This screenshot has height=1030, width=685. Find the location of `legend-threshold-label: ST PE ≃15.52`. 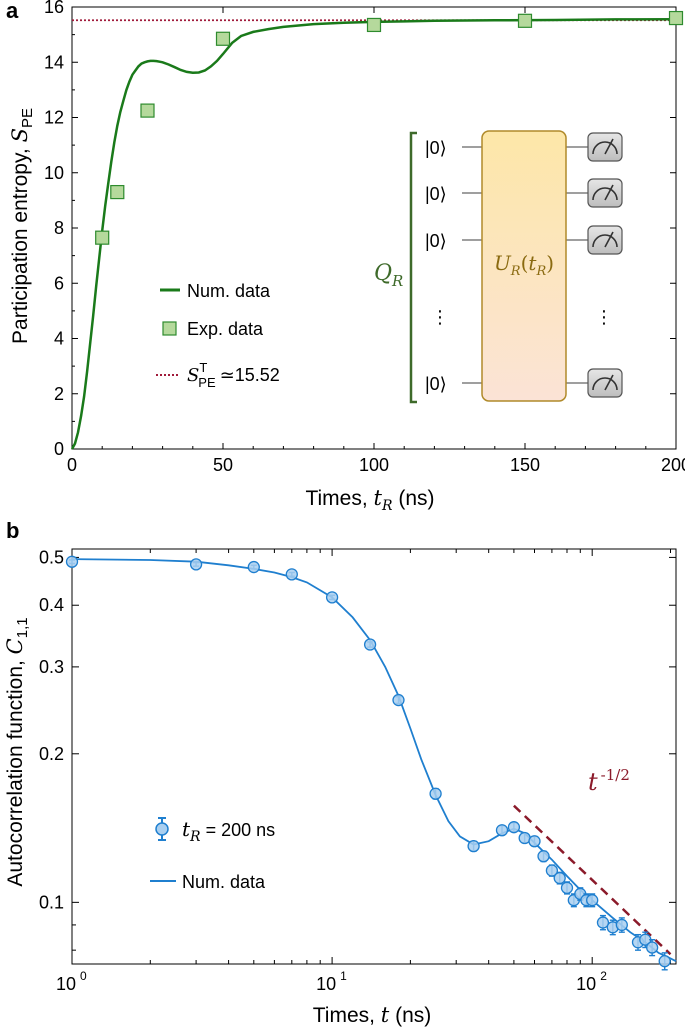

legend-threshold-label: ST PE ≃15.52 is located at coordinates (233, 375).